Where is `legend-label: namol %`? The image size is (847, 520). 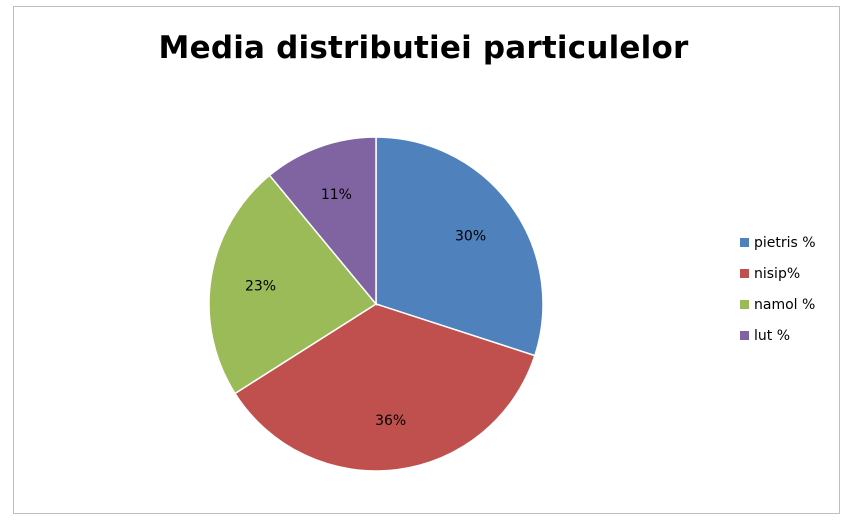
legend-label: namol % is located at coordinates (785, 304).